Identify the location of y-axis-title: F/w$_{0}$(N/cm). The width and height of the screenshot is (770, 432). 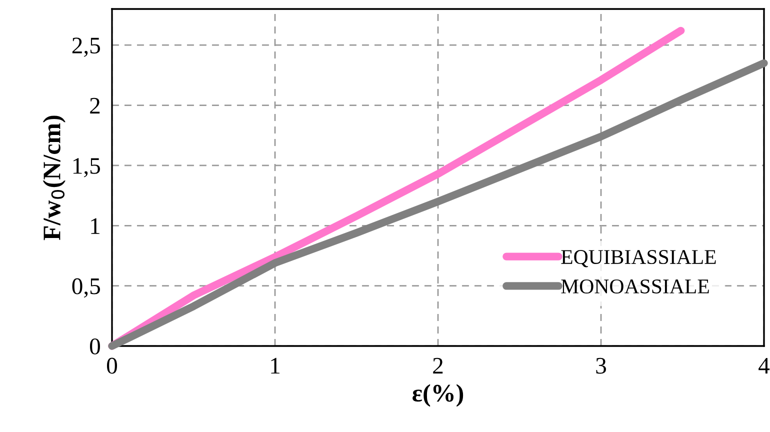
(54, 178).